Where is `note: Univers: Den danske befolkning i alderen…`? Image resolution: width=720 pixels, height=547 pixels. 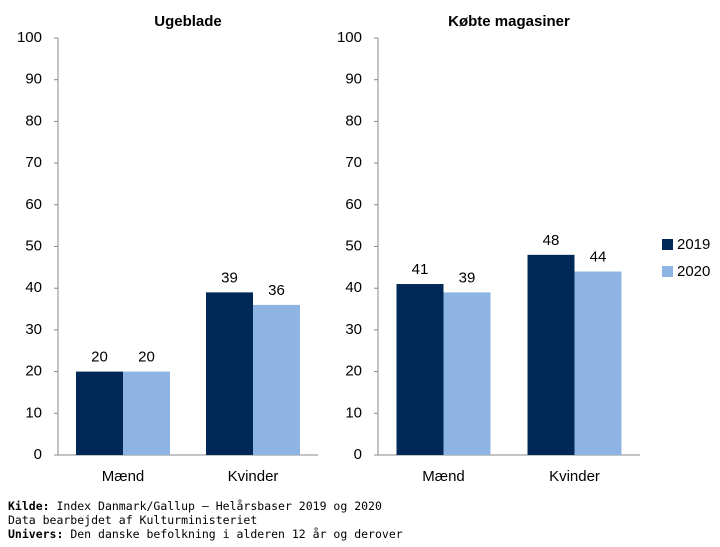
note: Univers: Den danske befolkning i alderen… is located at coordinates (205, 534).